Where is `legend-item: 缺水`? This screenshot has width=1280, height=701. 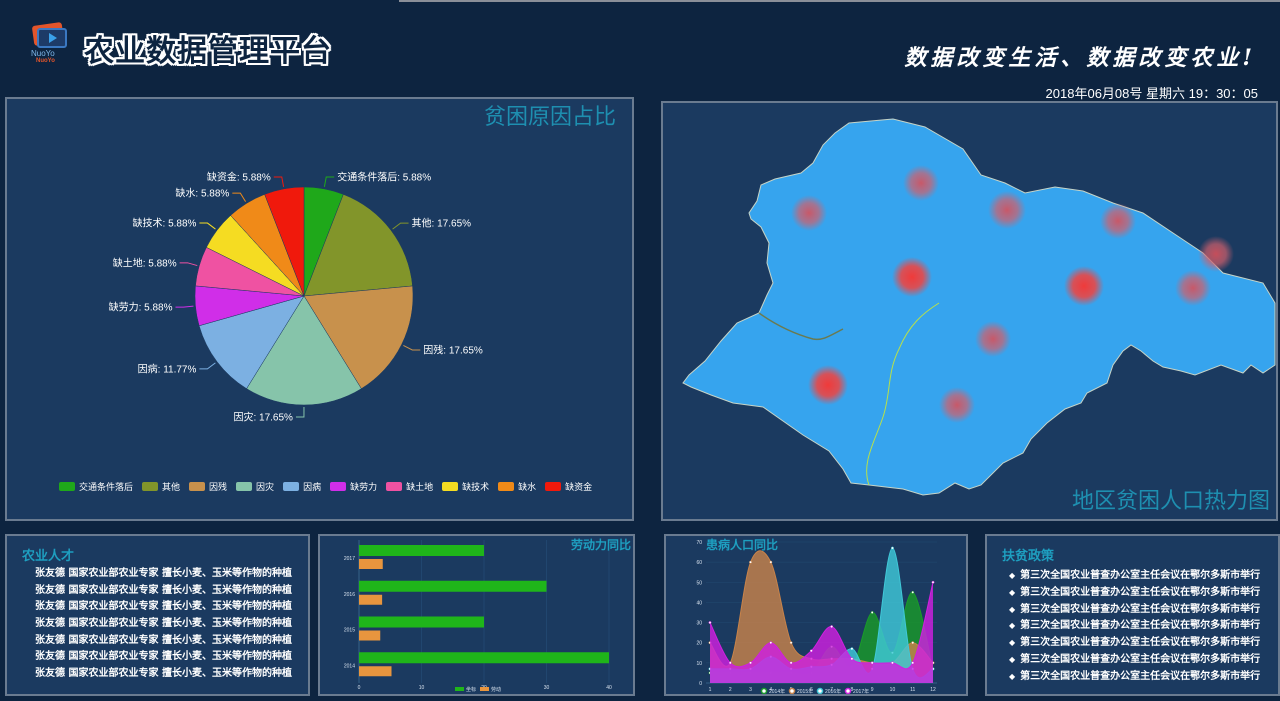
legend-item: 缺水 is located at coordinates (517, 486).